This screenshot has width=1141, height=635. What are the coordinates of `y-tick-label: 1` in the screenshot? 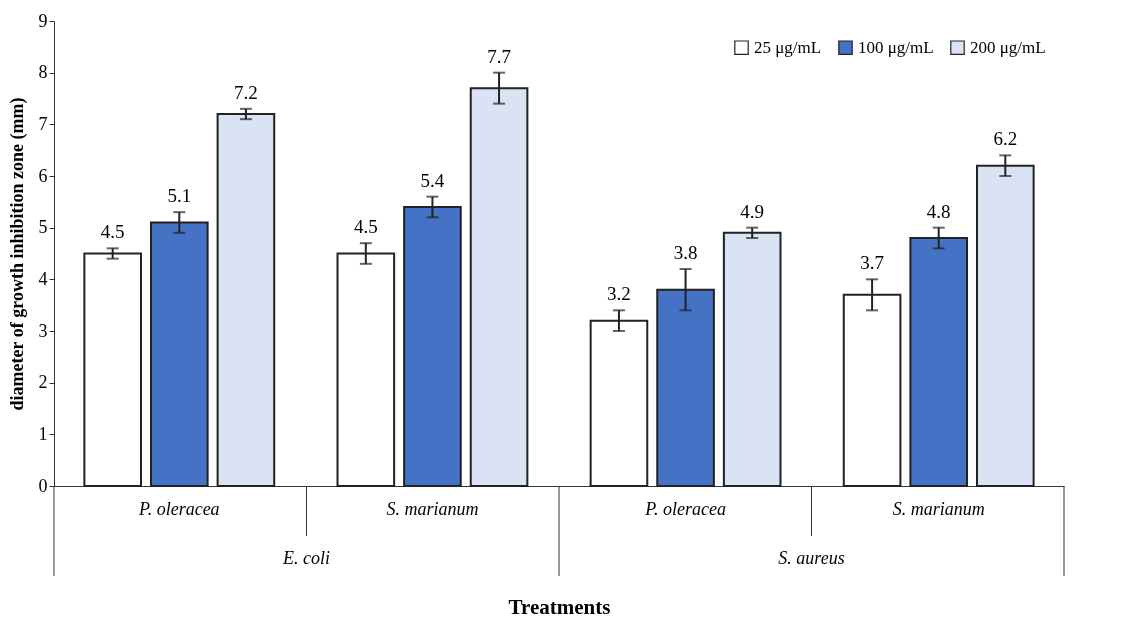 It's located at (43, 433).